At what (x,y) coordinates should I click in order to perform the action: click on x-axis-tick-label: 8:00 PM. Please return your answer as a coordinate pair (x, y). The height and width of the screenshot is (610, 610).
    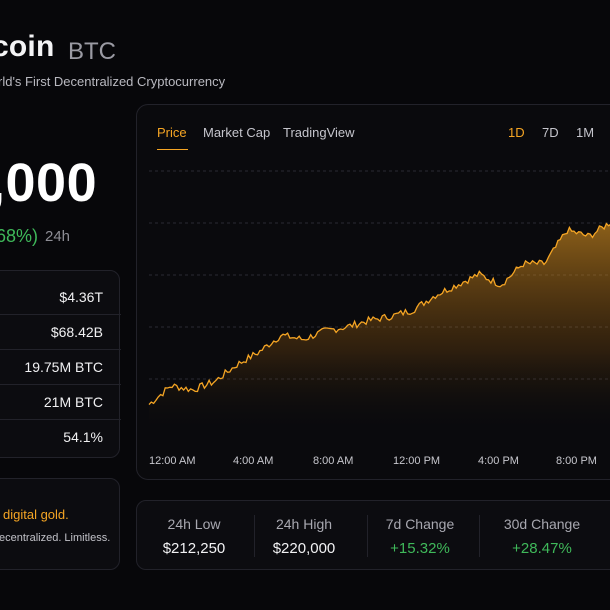
    Looking at the image, I should click on (576, 461).